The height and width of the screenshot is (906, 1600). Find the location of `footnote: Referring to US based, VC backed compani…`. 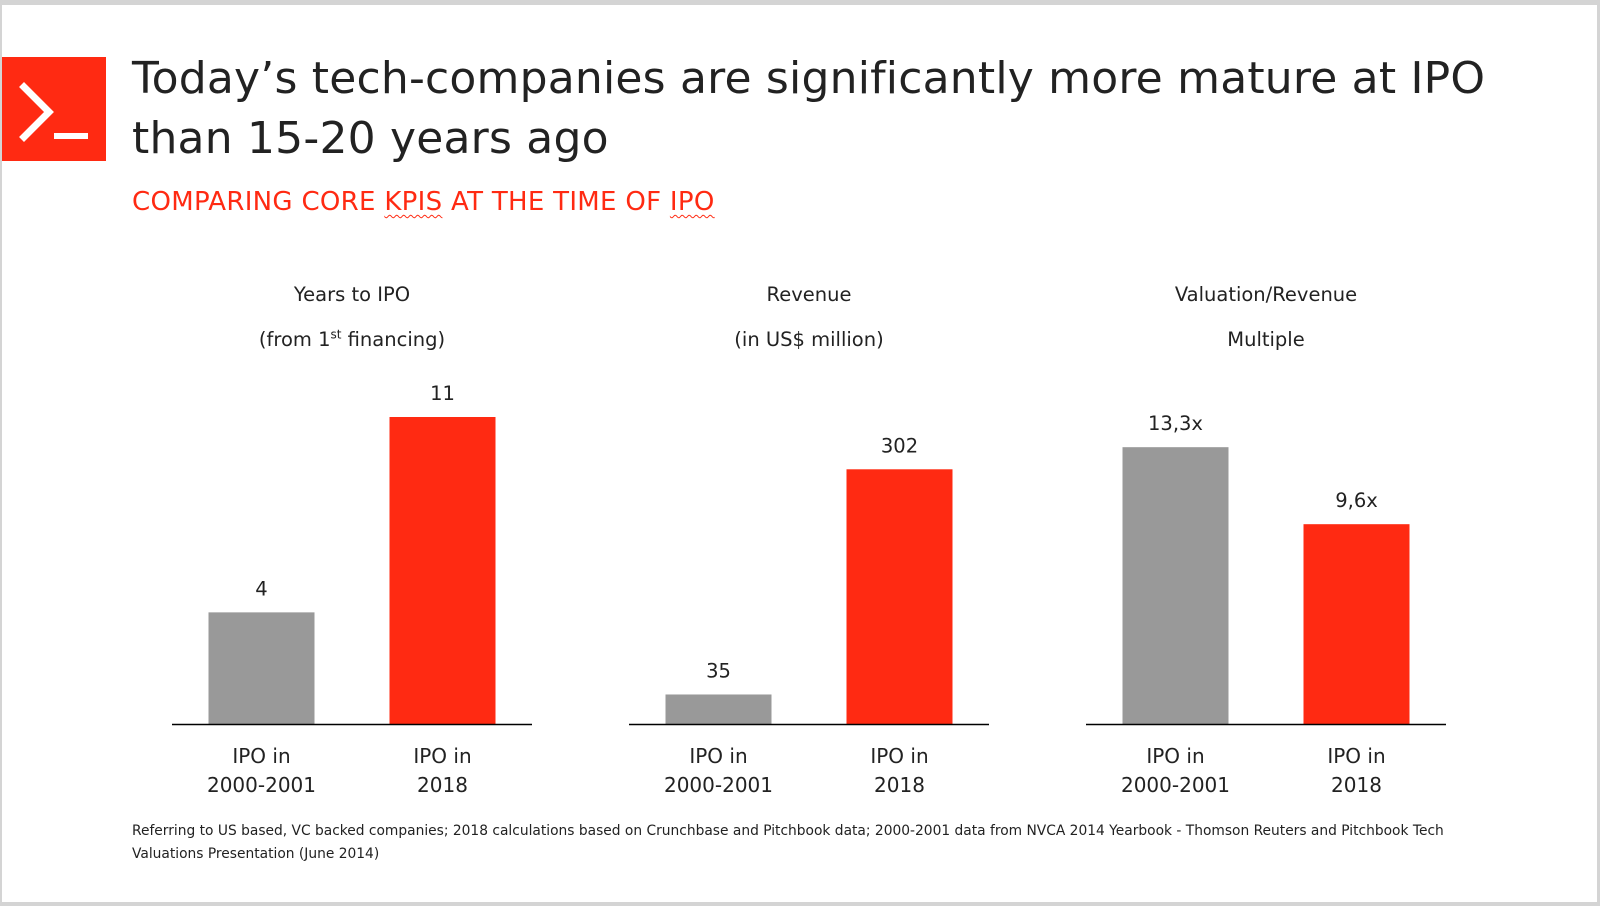

footnote: Referring to US based, VC backed compani… is located at coordinates (788, 842).